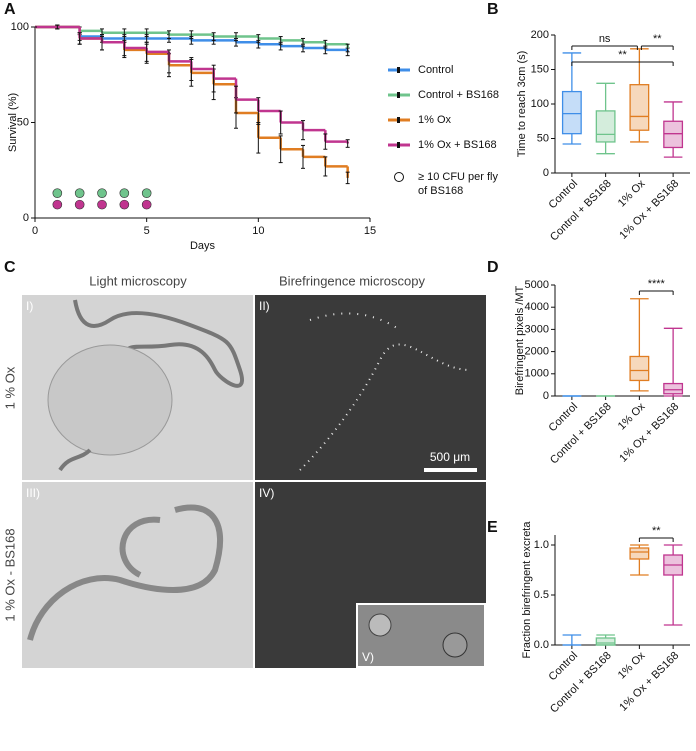 This screenshot has height=751, width=696. I want to click on panel-label: E, so click(492, 527).